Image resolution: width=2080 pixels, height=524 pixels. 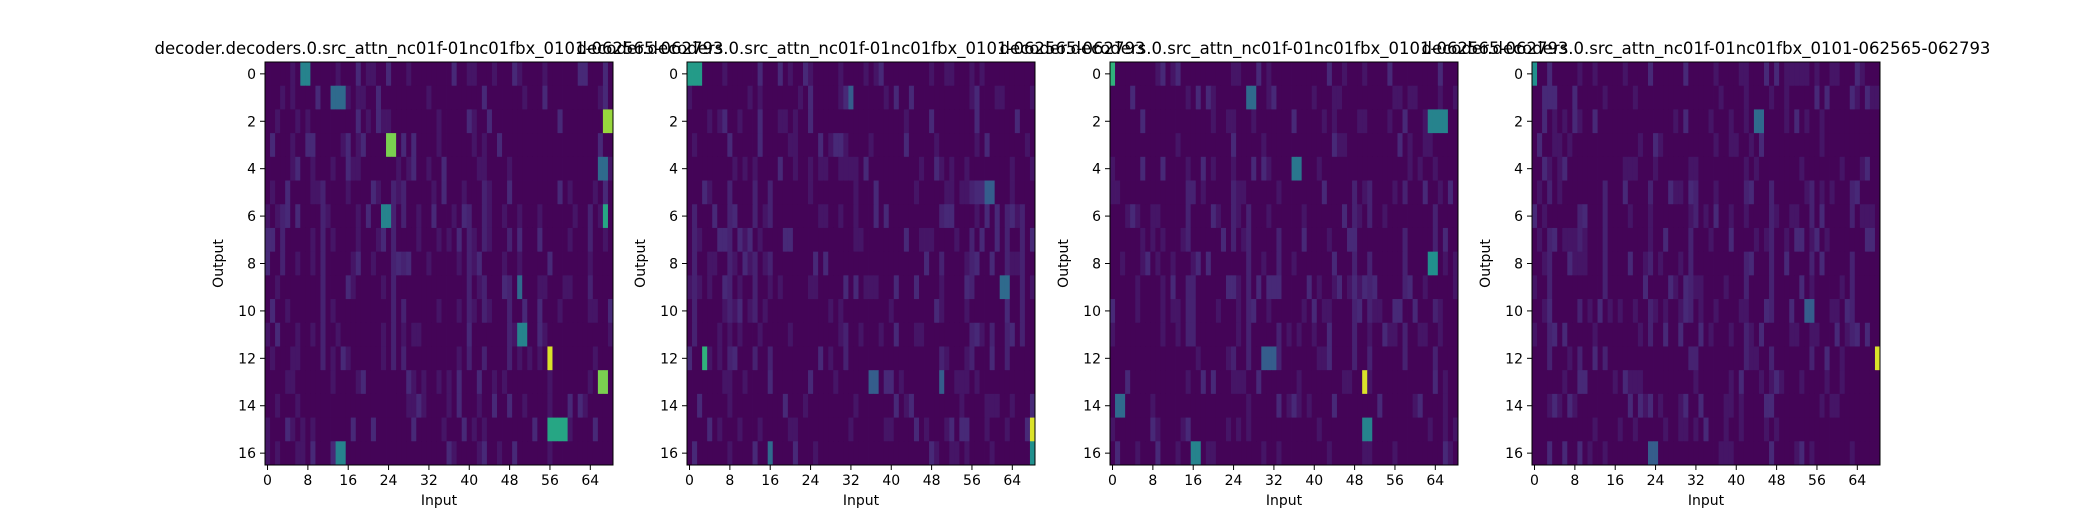 I want to click on y-tick-label: 4, so click(x=1518, y=170).